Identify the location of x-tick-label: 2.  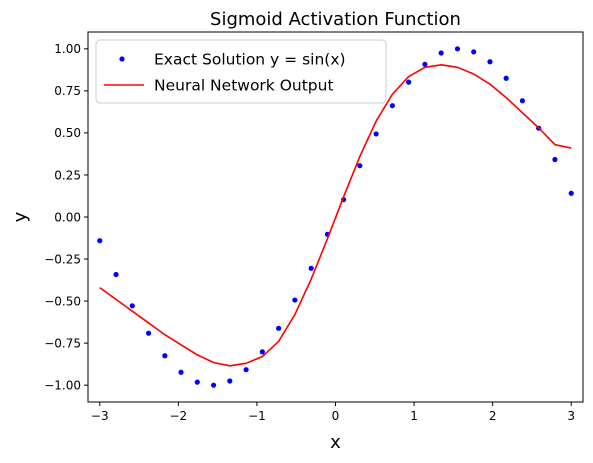
(493, 416).